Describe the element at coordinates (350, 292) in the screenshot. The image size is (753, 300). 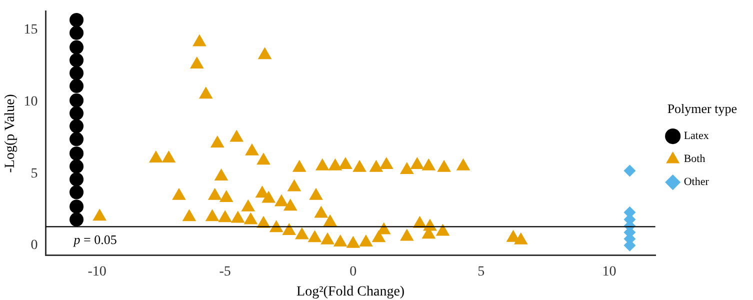
I see `x-axis-title: Log²(Fold Change)` at that location.